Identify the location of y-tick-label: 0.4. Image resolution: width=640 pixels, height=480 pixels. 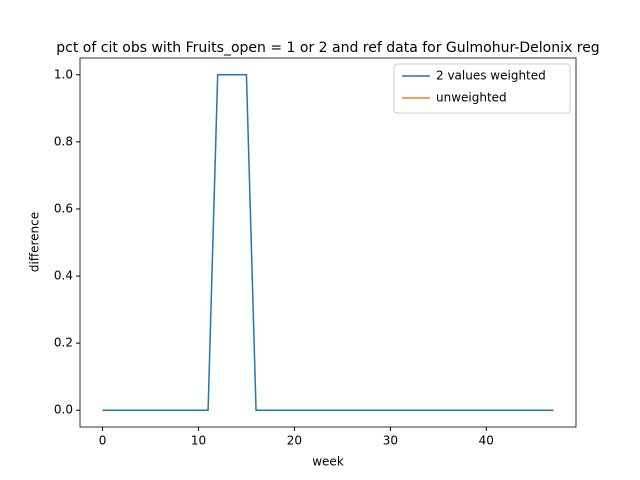
(63, 276).